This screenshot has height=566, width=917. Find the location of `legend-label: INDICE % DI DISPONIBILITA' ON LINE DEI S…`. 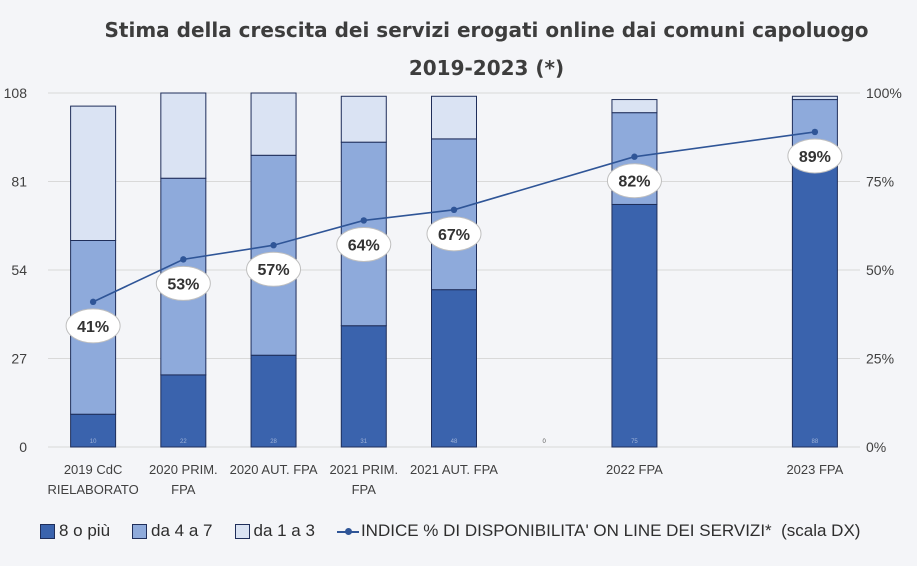

legend-label: INDICE % DI DISPONIBILITA' ON LINE DEI S… is located at coordinates (610, 530).